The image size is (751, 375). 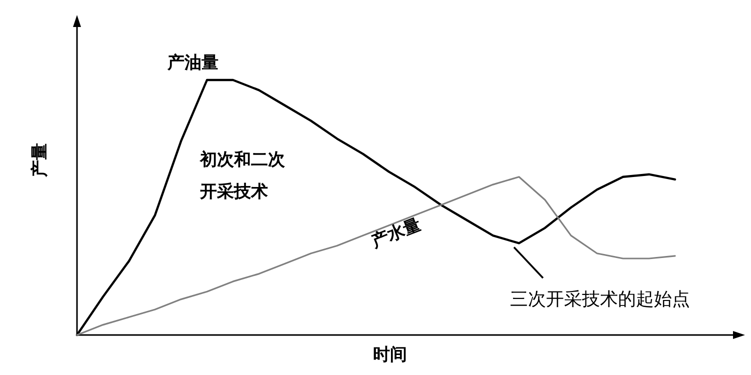 What do you see at coordinates (600, 299) in the screenshot?
I see `annotation: 三次开采技术的起始点` at bounding box center [600, 299].